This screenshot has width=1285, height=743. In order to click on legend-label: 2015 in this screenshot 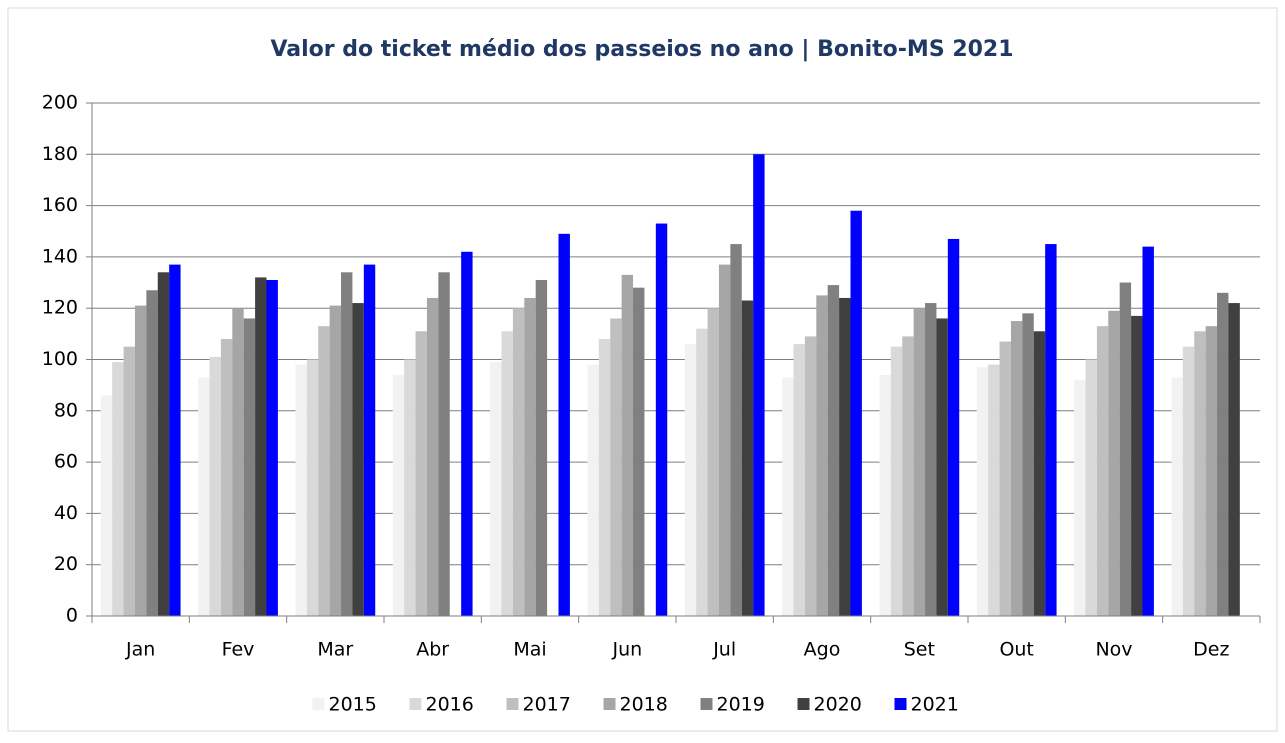, I will do `click(353, 705)`.